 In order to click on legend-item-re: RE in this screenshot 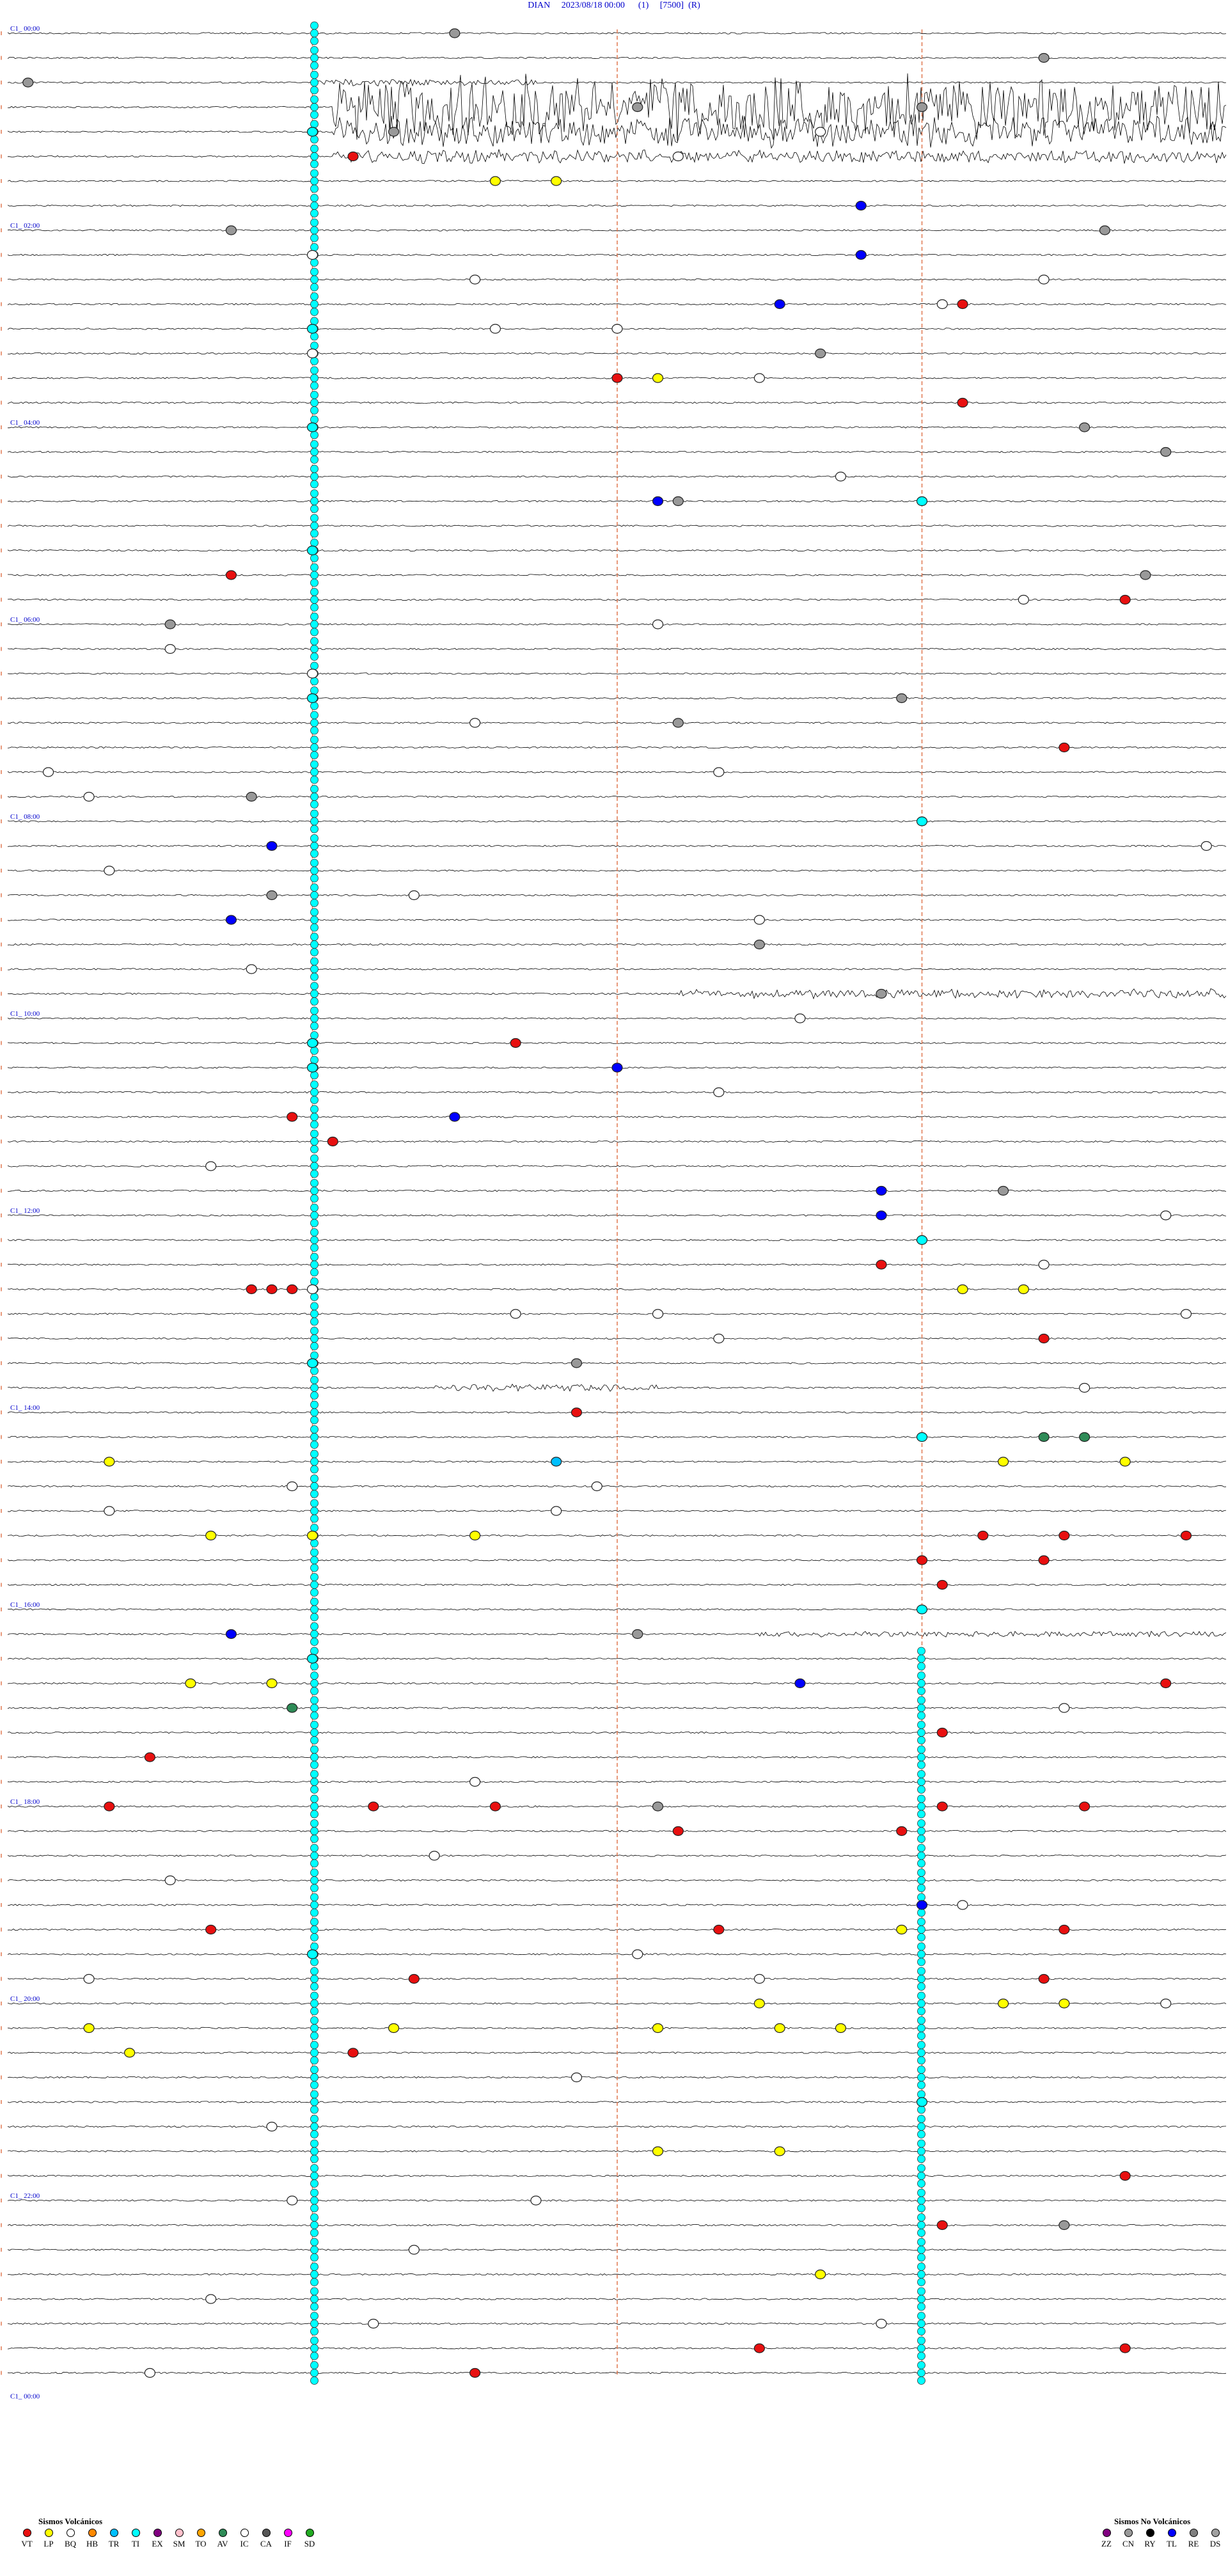, I will do `click(1193, 2539)`.